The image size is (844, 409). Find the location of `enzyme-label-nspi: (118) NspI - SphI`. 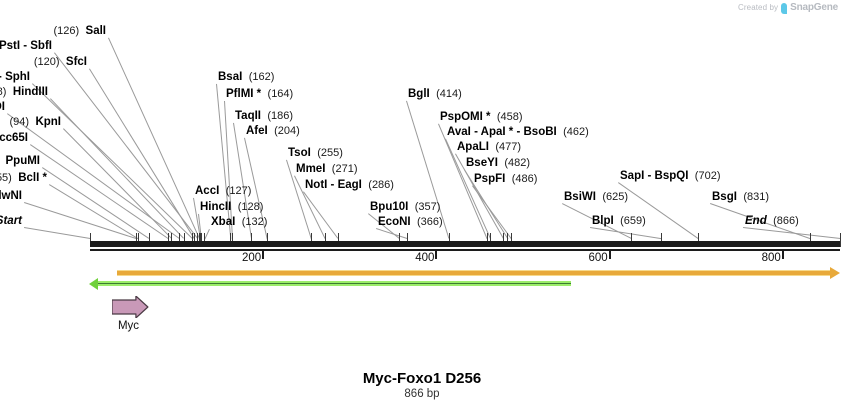

enzyme-label-nspi: (118) NspI - SphI is located at coordinates (15, 77).